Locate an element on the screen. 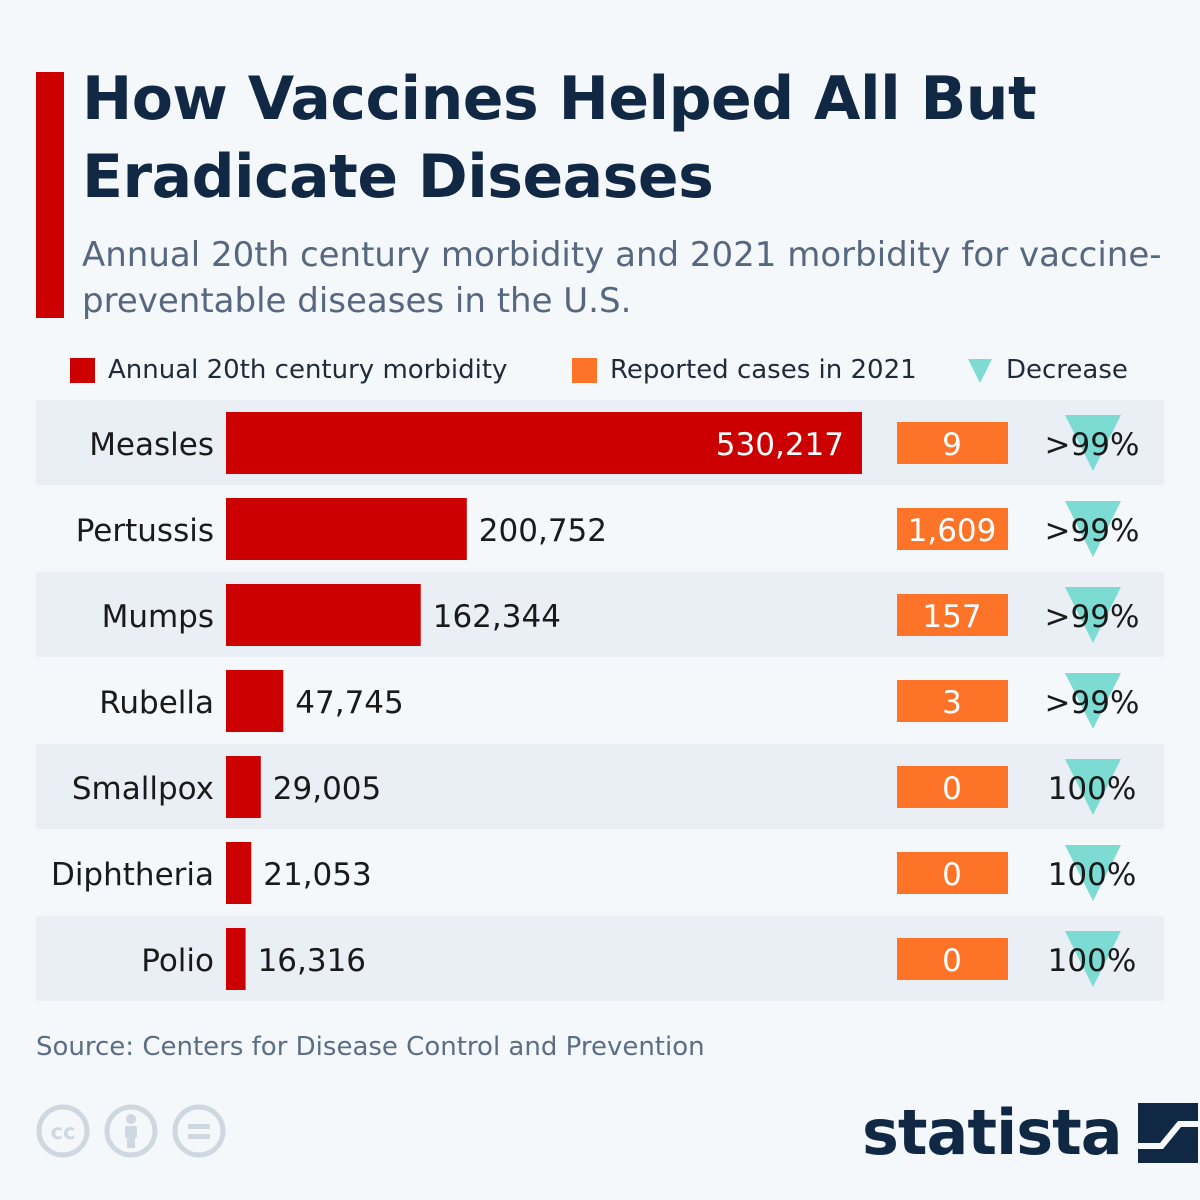 The height and width of the screenshot is (1200, 1200). decrease-label-mumps: >99% is located at coordinates (1092, 617).